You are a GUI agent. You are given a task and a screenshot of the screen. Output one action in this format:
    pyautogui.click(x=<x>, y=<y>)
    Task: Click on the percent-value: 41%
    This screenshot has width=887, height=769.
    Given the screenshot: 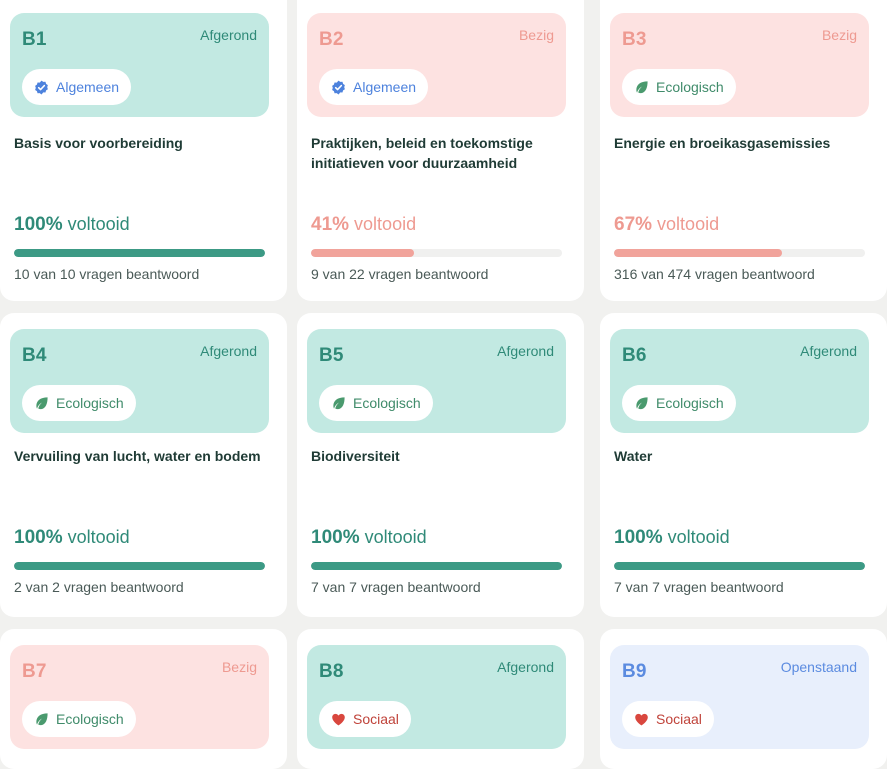 What is the action you would take?
    pyautogui.click(x=330, y=224)
    